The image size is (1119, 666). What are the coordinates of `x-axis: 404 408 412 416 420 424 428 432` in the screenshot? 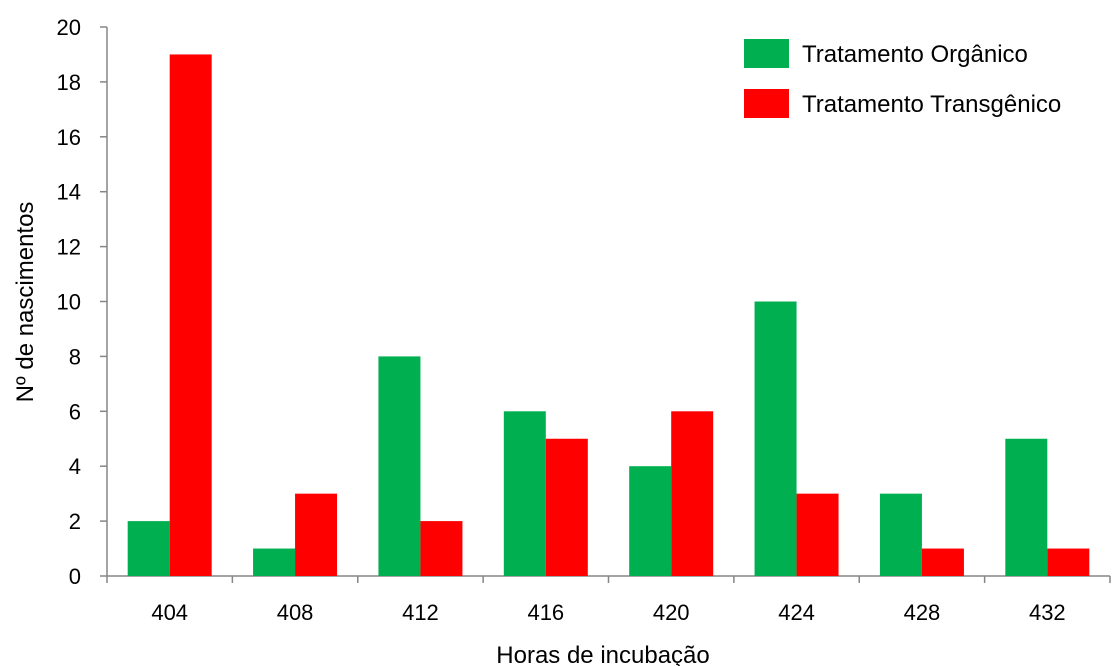 It's located at (608, 600).